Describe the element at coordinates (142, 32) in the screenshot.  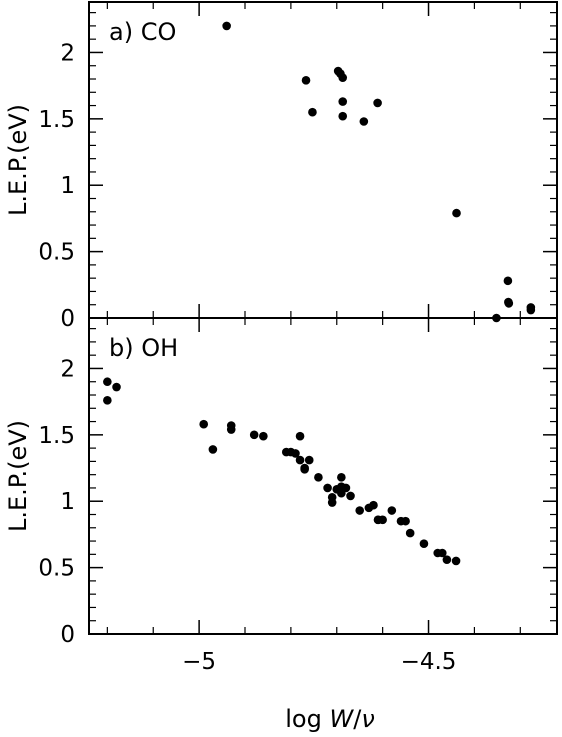
I see `panel-label: a) CO` at that location.